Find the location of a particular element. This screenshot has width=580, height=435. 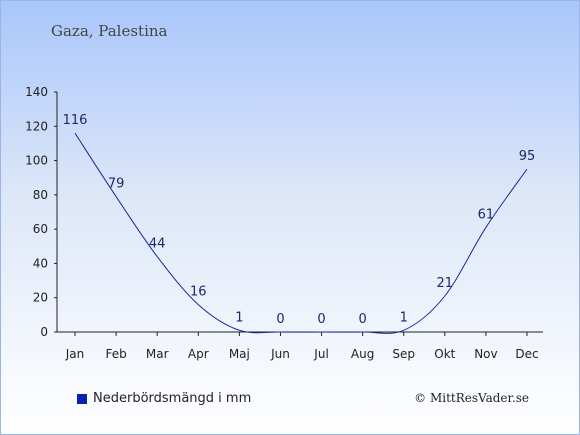

y-tick-label: 20 is located at coordinates (40, 298).